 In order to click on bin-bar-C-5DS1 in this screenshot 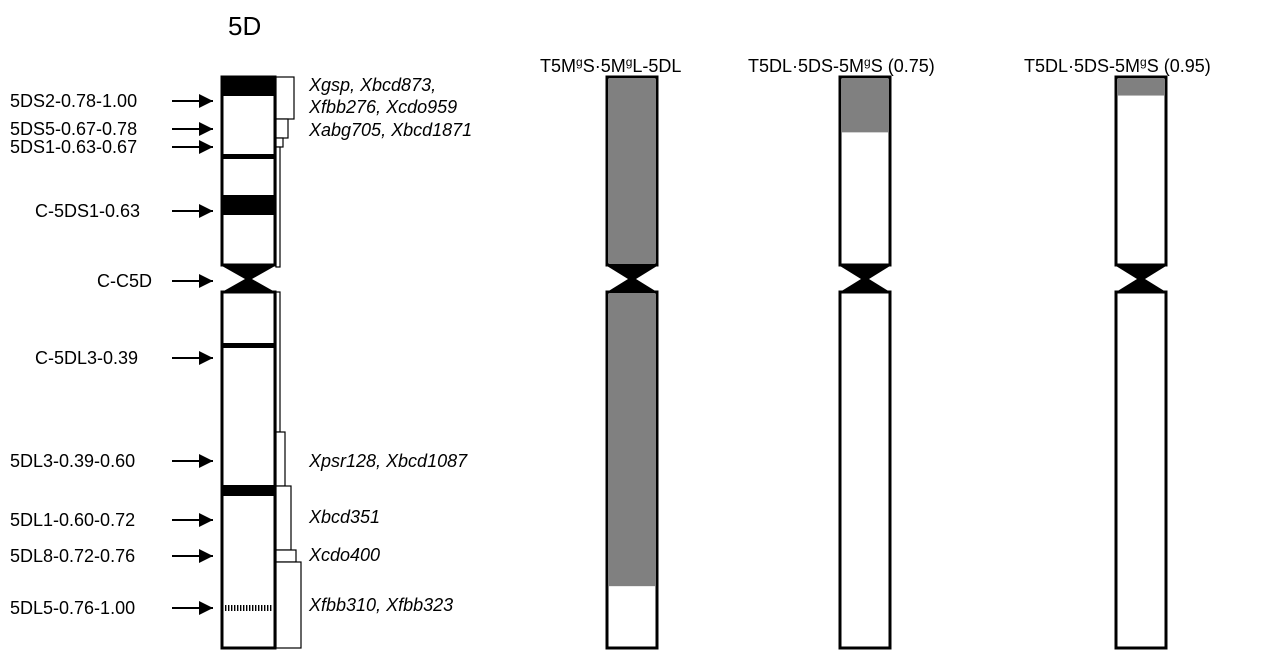, I will do `click(278, 207)`.